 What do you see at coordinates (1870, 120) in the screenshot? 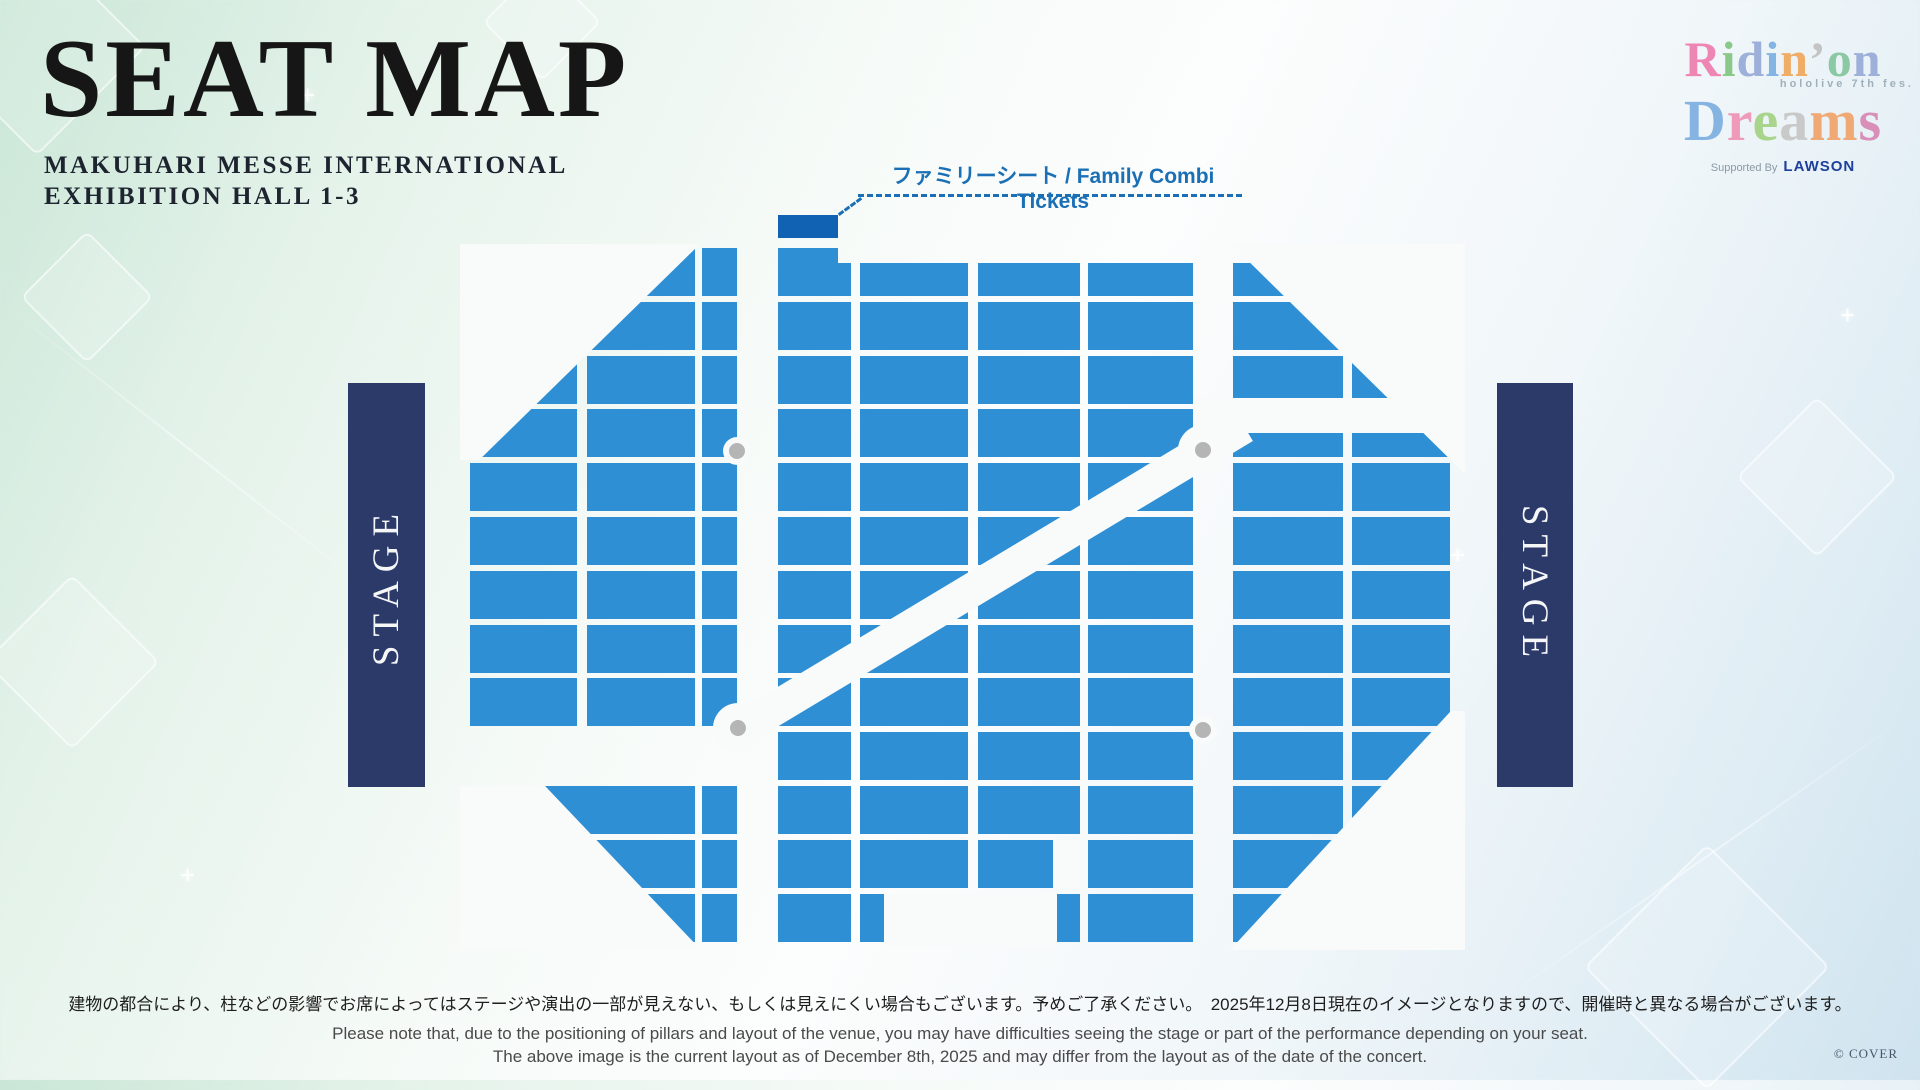
I see `logo-letter: s` at bounding box center [1870, 120].